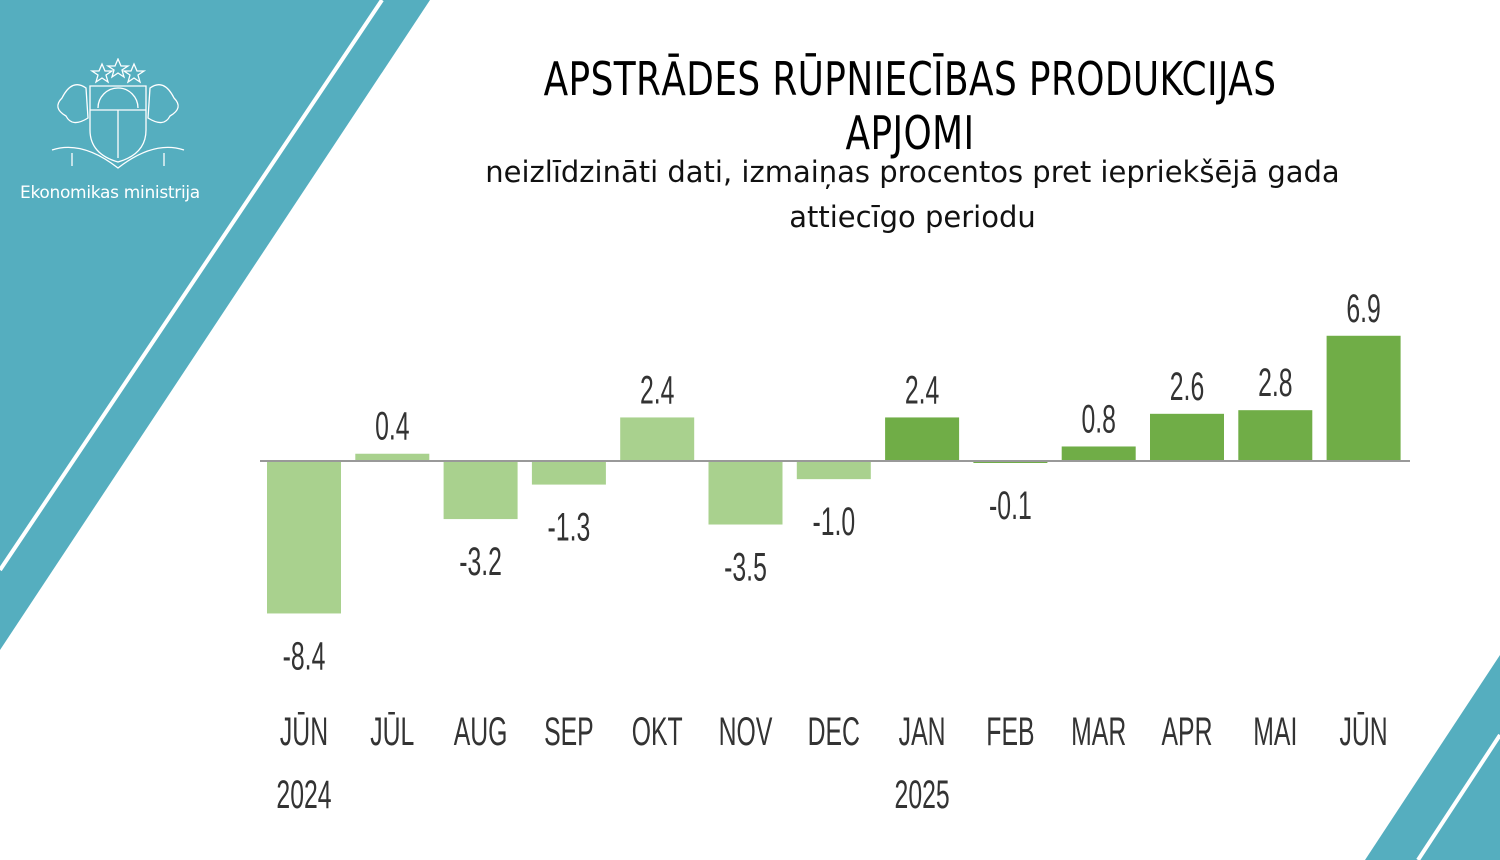 This screenshot has height=860, width=1500. What do you see at coordinates (657, 439) in the screenshot?
I see `bar-okt` at bounding box center [657, 439].